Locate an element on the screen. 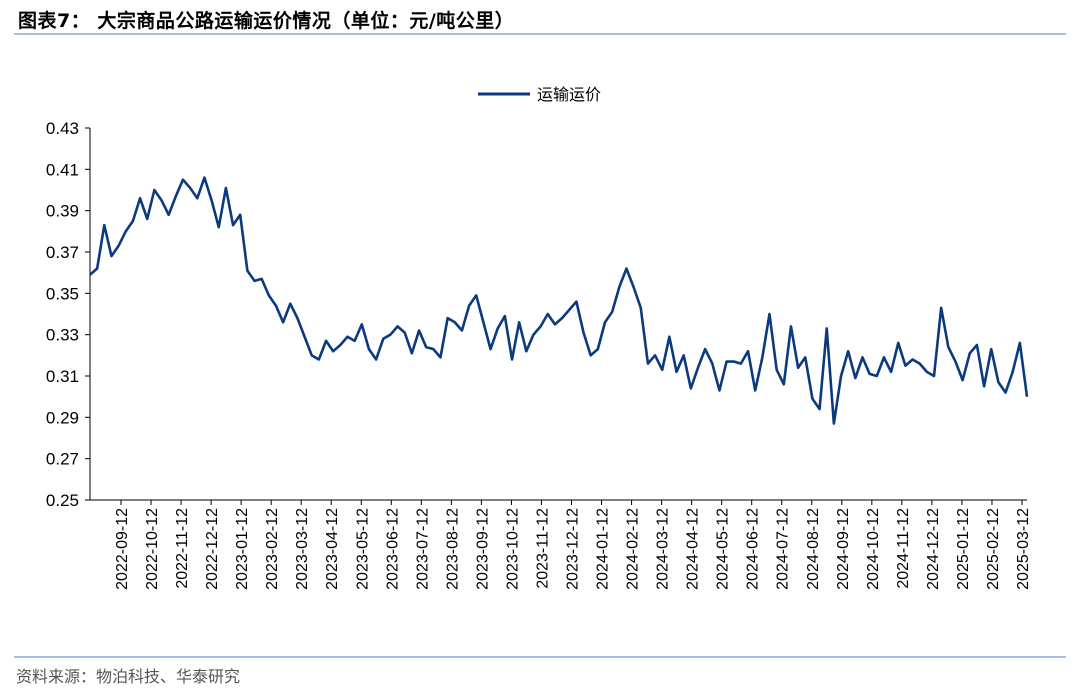  x-tick-label: 2023-06-12 is located at coordinates (392, 549).